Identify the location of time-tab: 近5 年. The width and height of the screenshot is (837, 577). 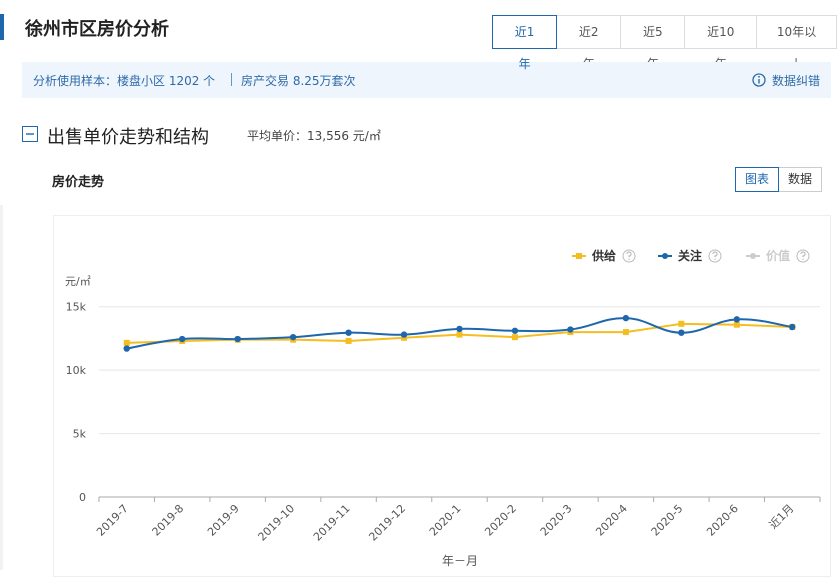
(653, 43).